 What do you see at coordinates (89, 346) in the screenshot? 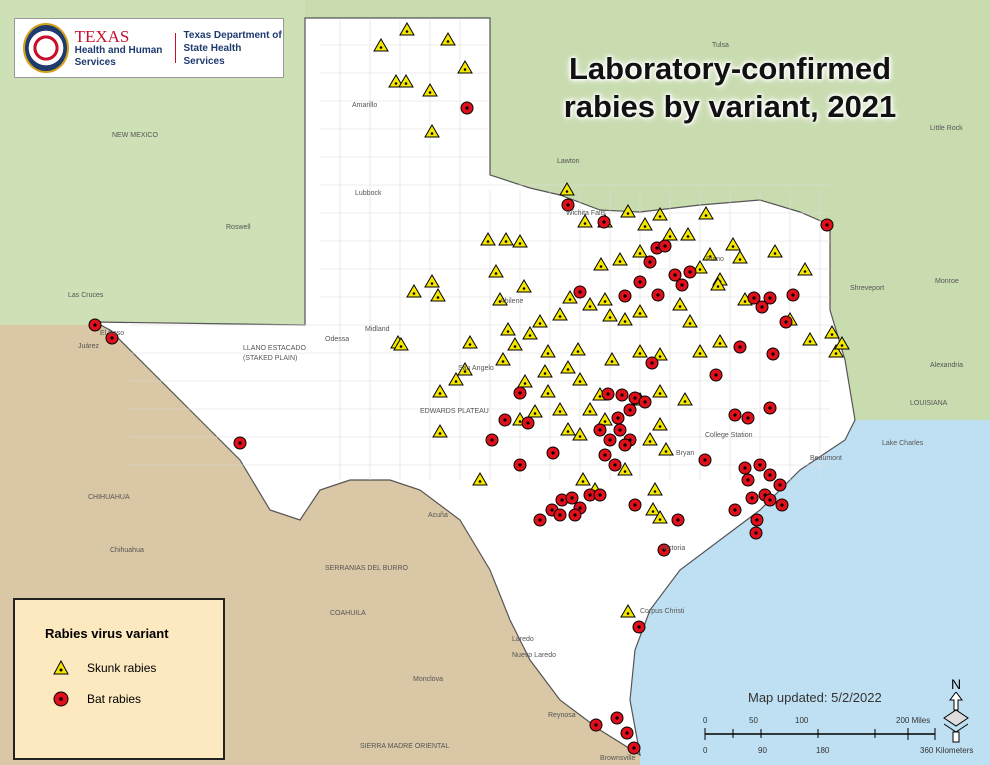
I see `map-label-juarez: Juárez` at bounding box center [89, 346].